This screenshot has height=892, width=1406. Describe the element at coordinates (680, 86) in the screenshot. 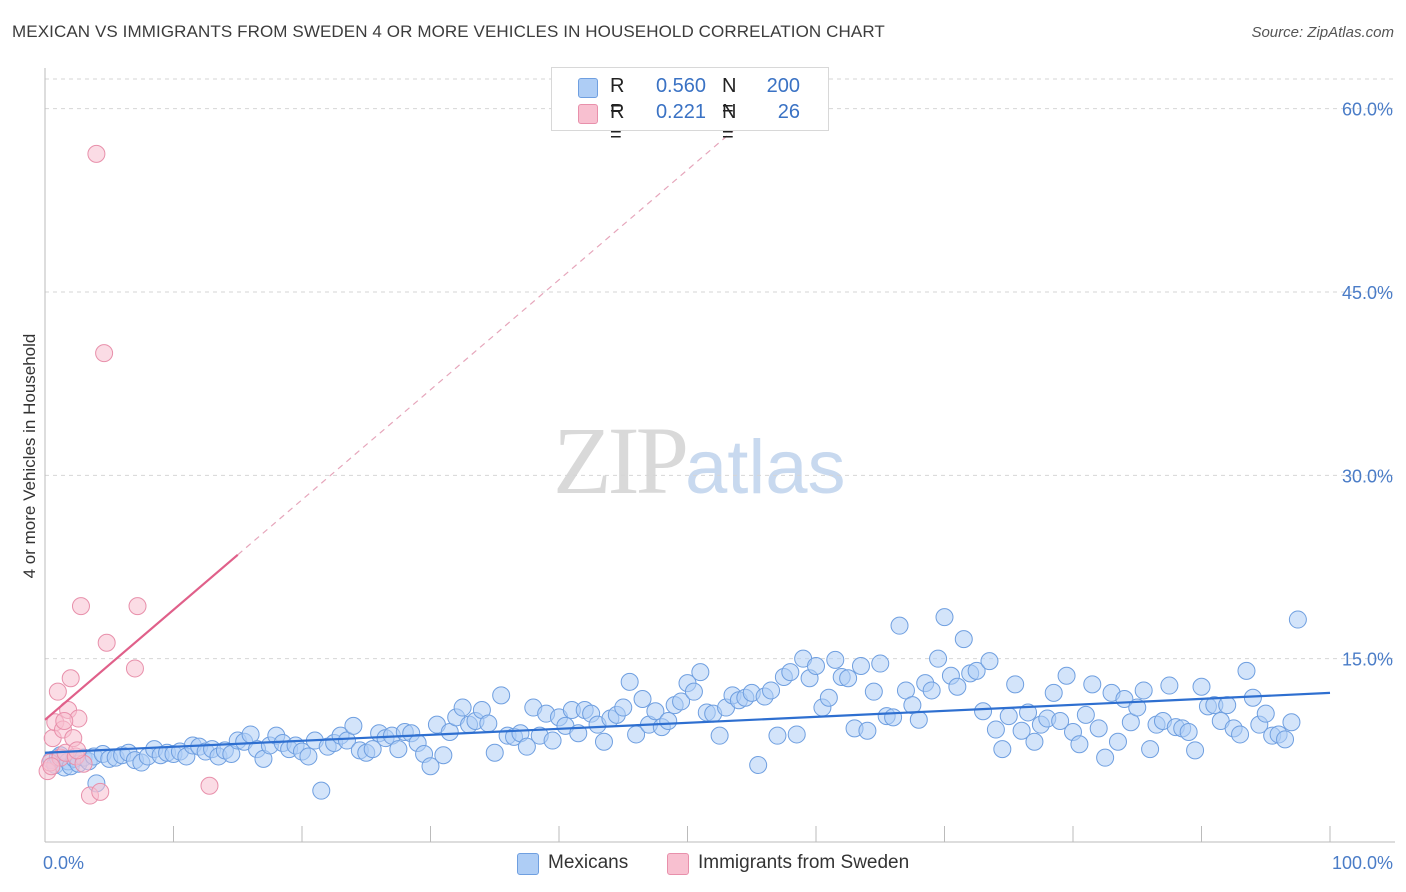

I see `r-value: 0.560` at that location.